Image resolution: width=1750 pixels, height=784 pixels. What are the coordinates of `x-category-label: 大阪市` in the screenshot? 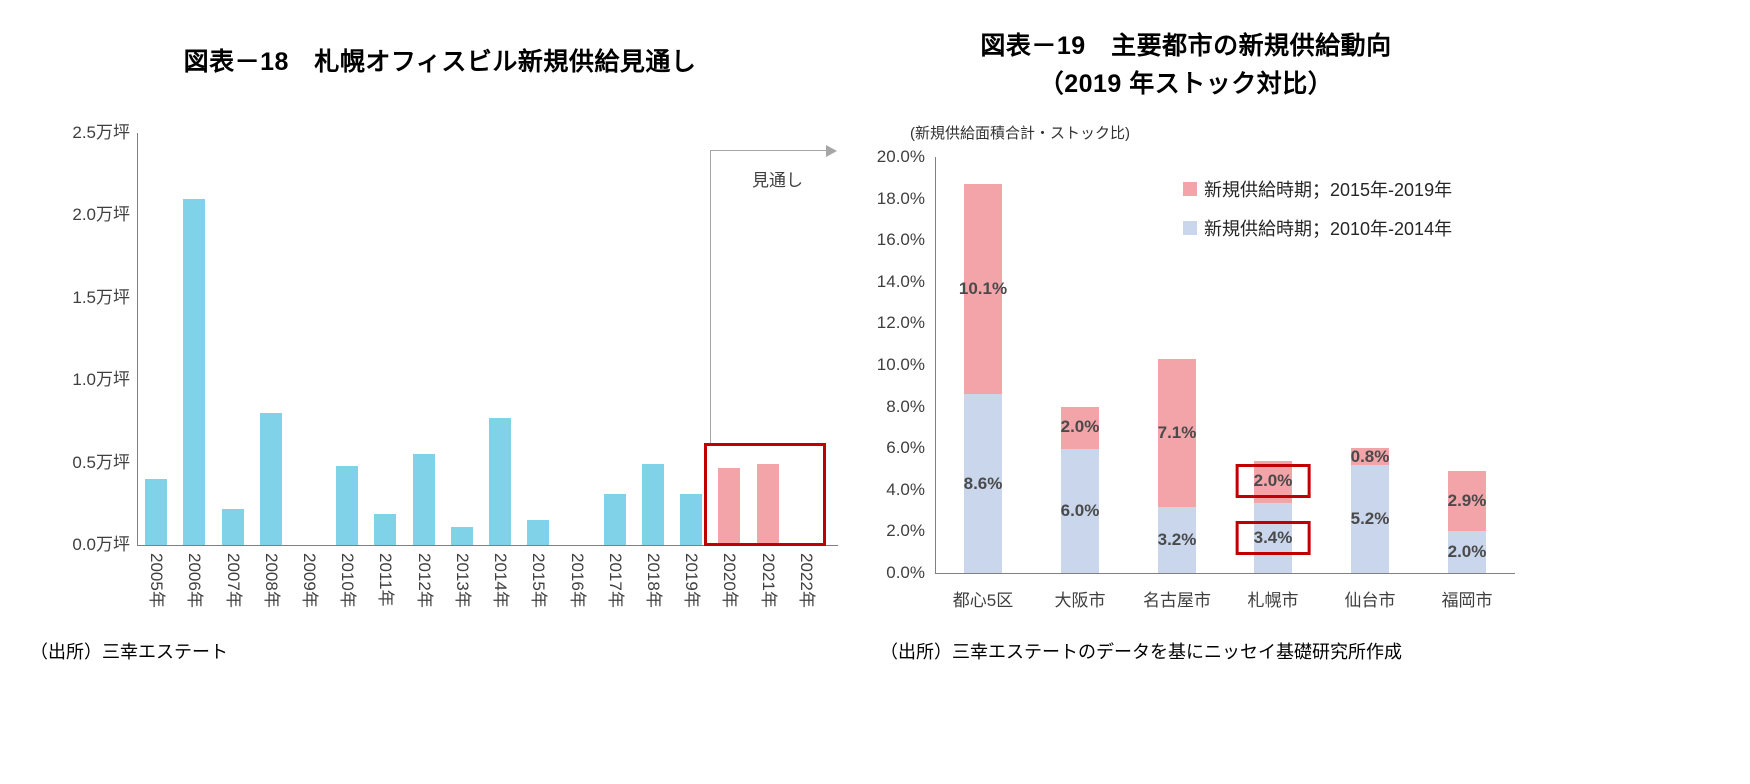 It's located at (1080, 600).